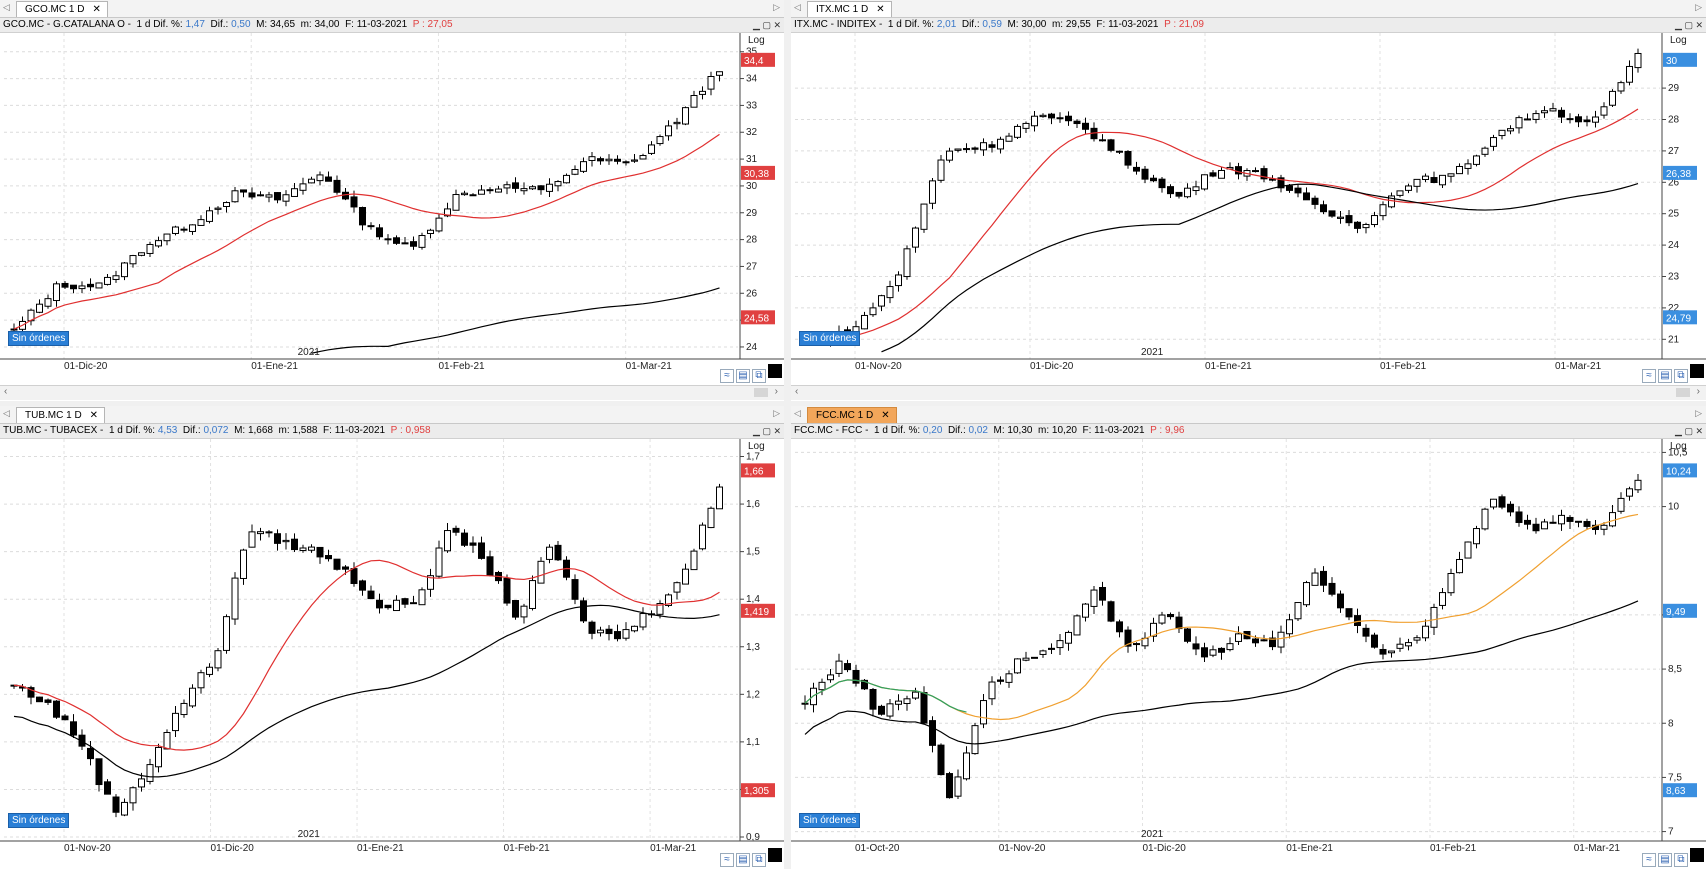 This screenshot has width=1706, height=869. Describe the element at coordinates (1674, 151) in the screenshot. I see `y-tick-label: 27` at that location.